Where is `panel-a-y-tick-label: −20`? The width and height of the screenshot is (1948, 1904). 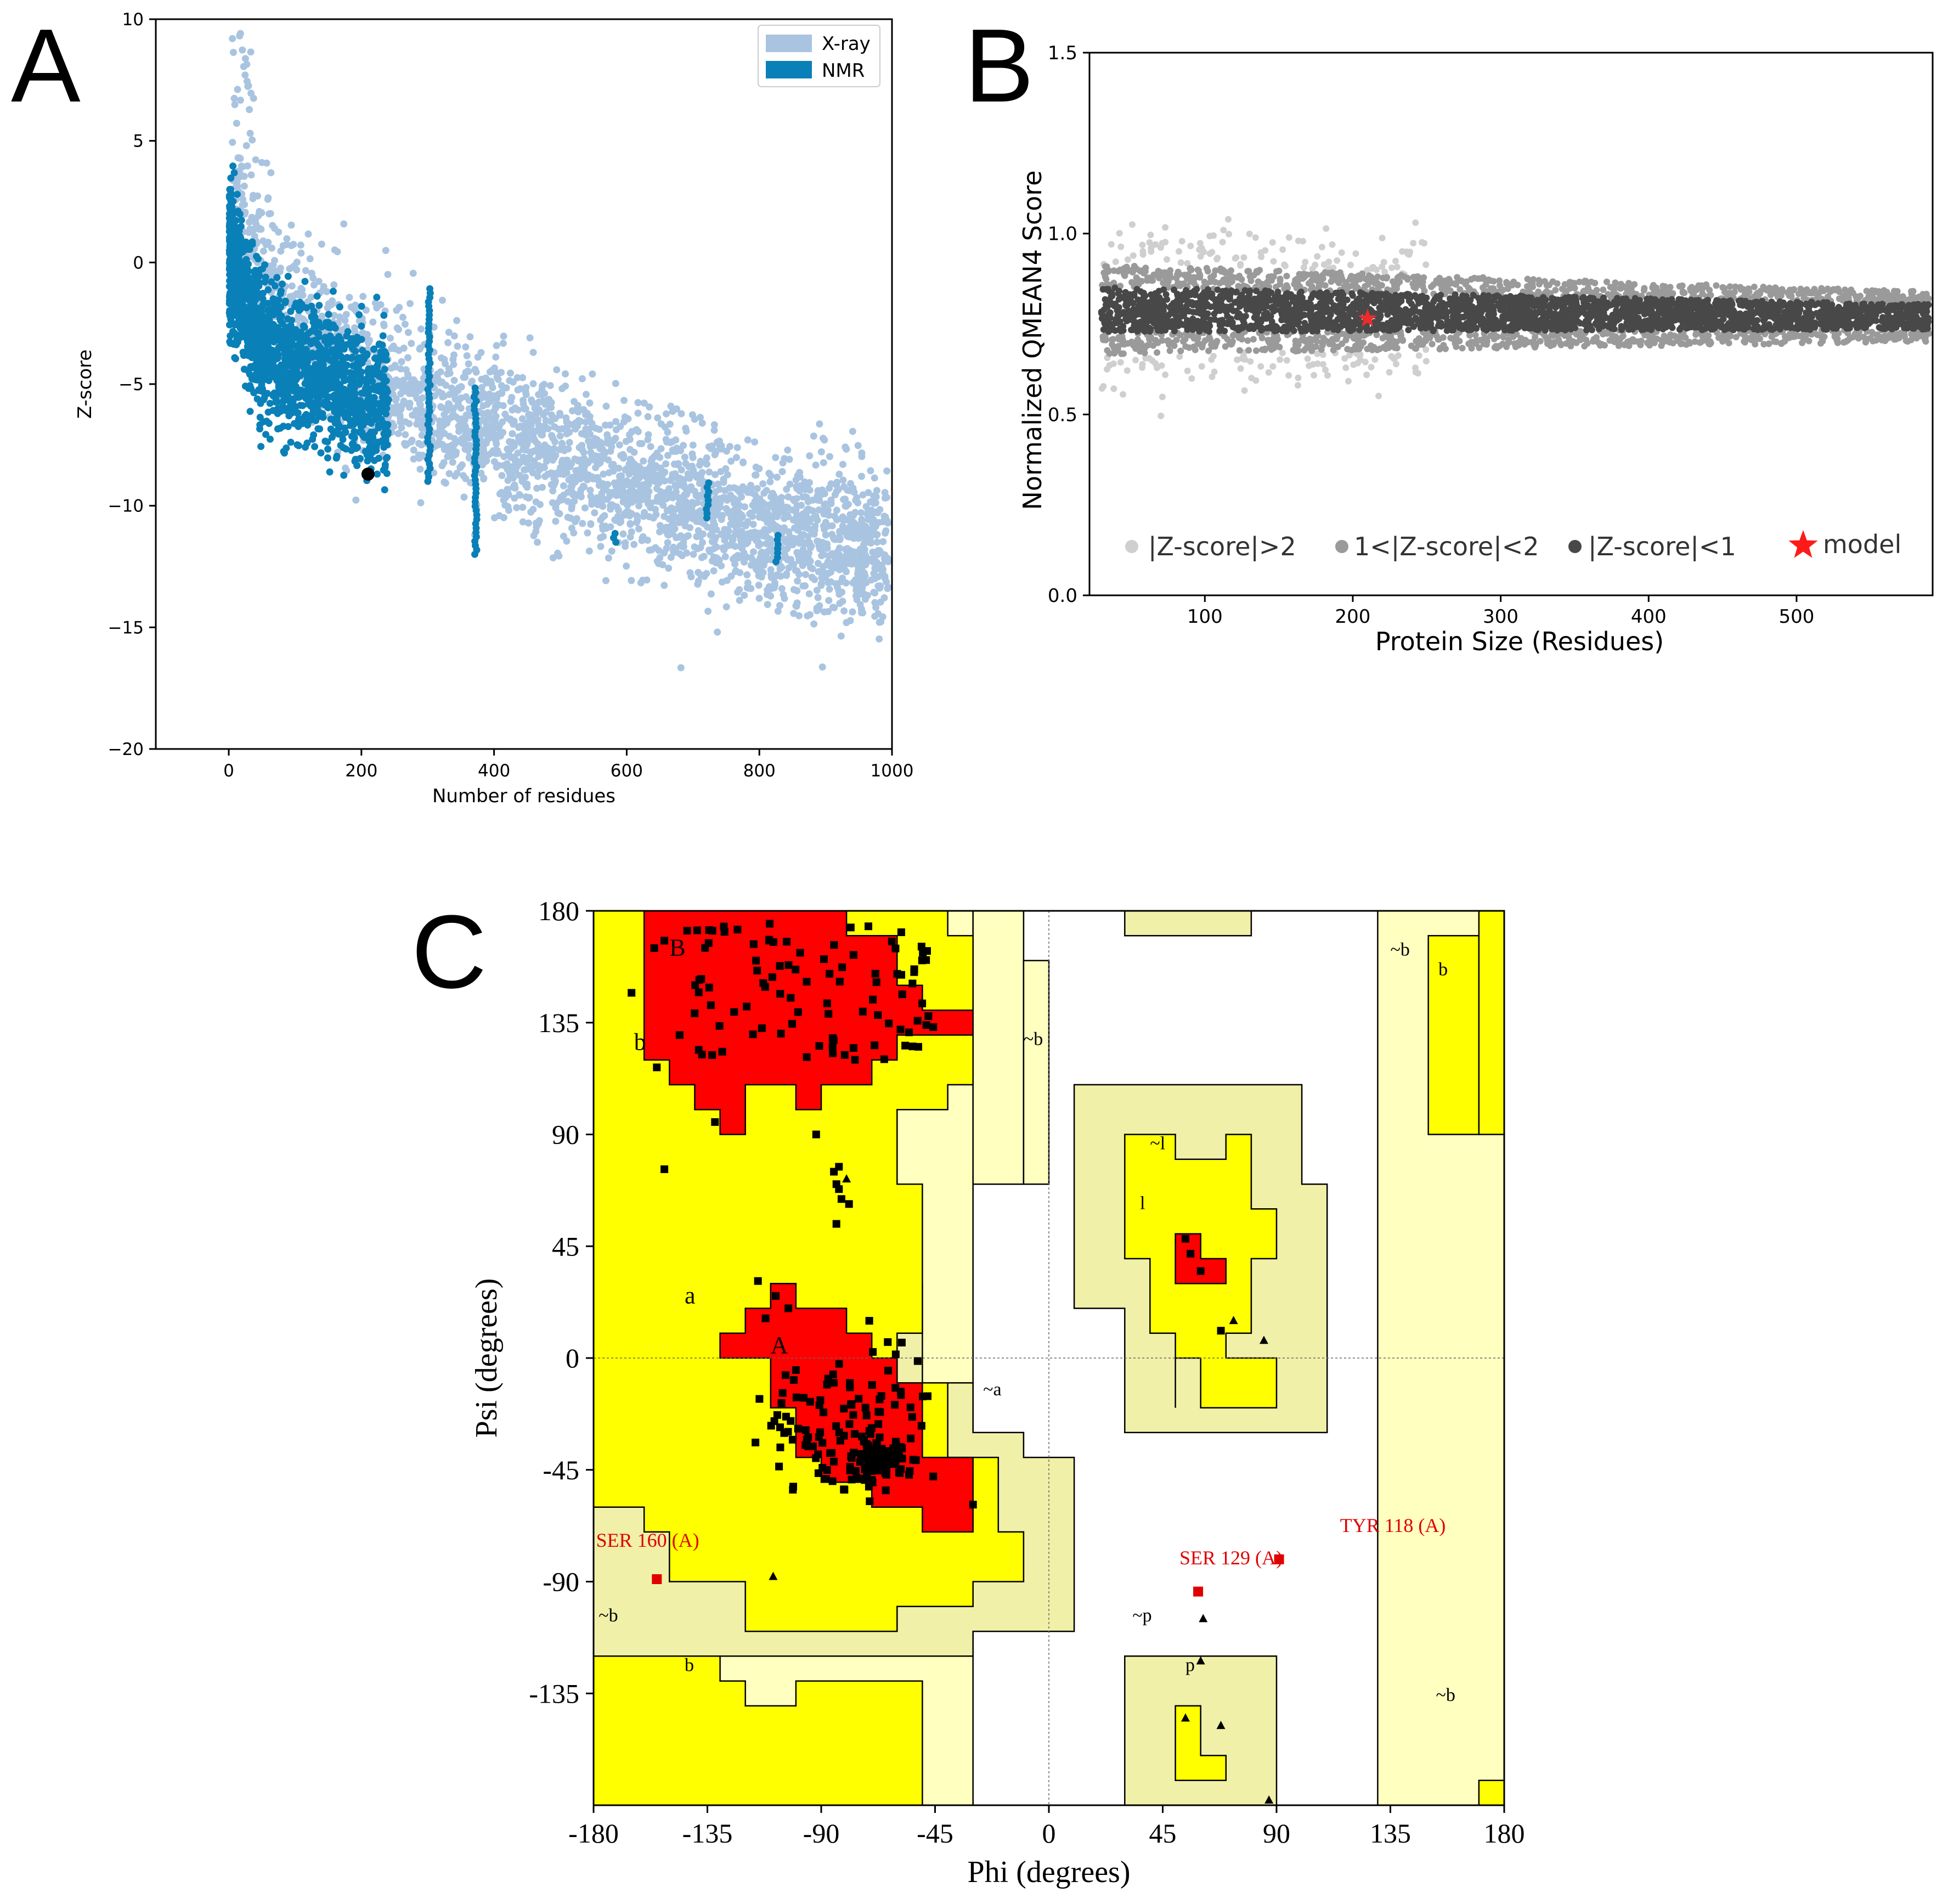 panel-a-y-tick-label: −20 is located at coordinates (126, 749).